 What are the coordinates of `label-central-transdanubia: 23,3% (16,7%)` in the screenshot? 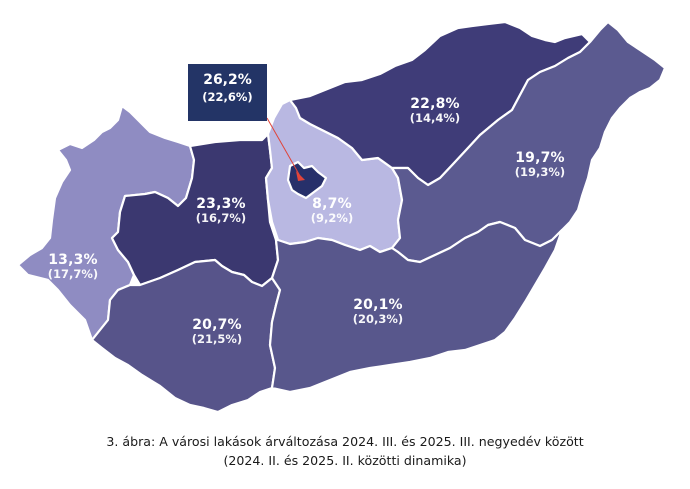 It's located at (221, 210).